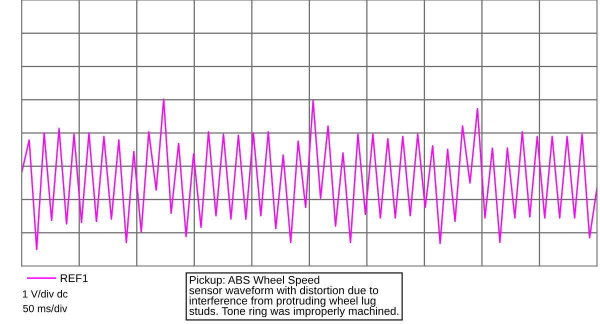 This screenshot has height=324, width=600. I want to click on legend-label: REF1, so click(74, 278).